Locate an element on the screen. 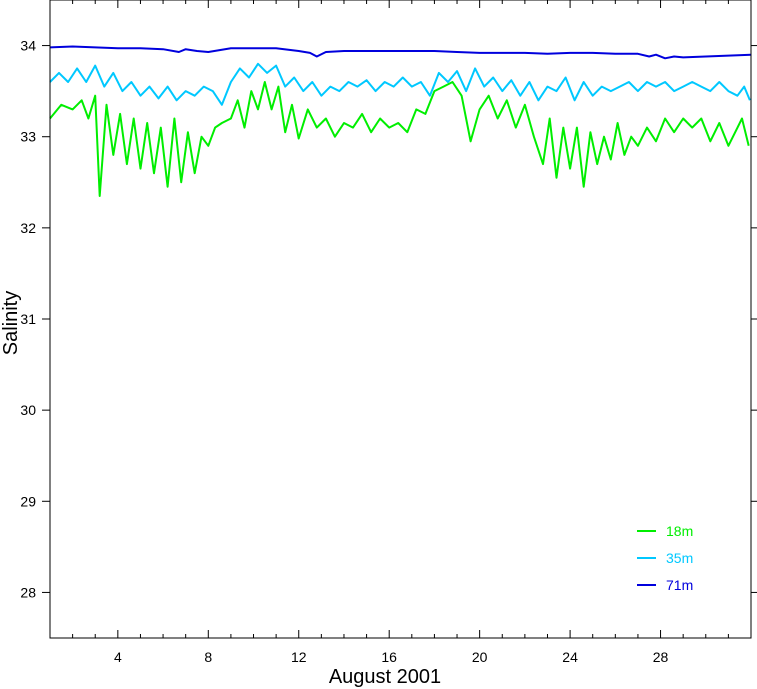 The width and height of the screenshot is (757, 689). x-tick-label: 20 is located at coordinates (480, 657).